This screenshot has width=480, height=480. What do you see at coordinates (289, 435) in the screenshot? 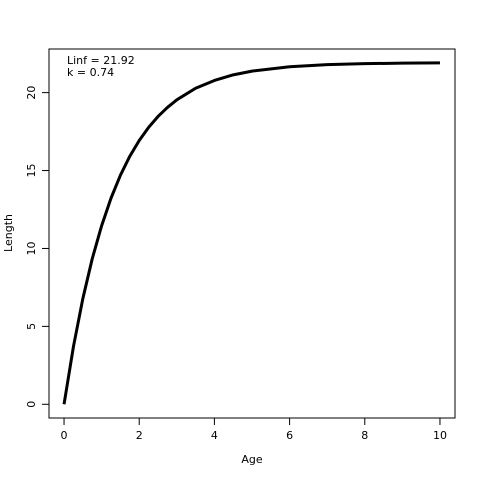
I see `x-tick-label: 6` at bounding box center [289, 435].